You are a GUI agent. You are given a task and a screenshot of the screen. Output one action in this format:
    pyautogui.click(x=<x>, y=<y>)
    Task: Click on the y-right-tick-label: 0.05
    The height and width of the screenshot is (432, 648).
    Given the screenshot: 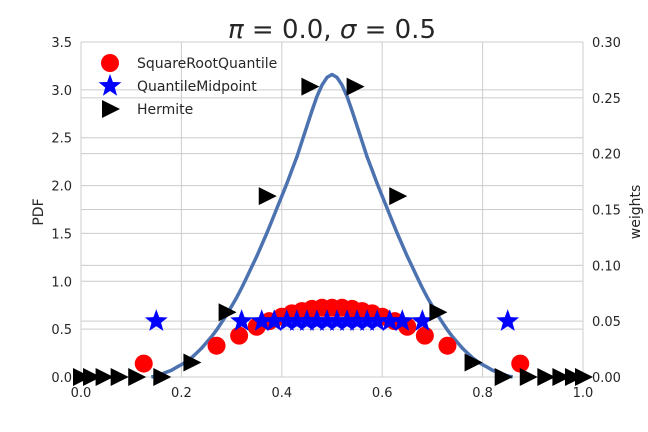 What is the action you would take?
    pyautogui.click(x=606, y=322)
    